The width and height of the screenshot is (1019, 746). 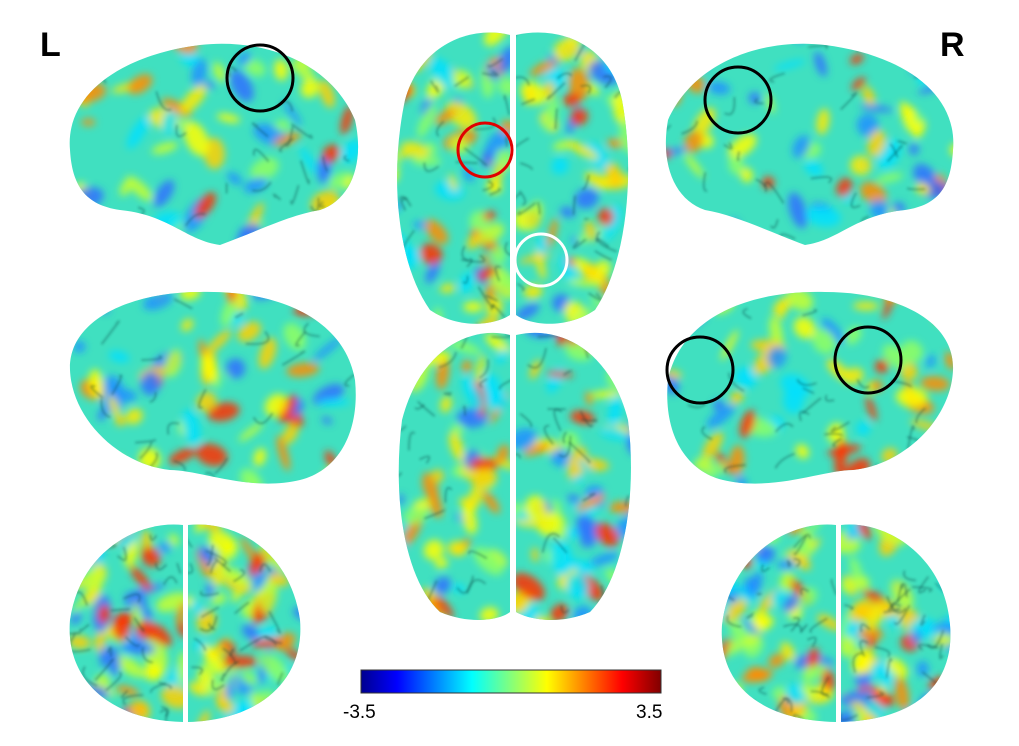 What do you see at coordinates (541, 260) in the screenshot?
I see `highlight-circle-dorsal-white` at bounding box center [541, 260].